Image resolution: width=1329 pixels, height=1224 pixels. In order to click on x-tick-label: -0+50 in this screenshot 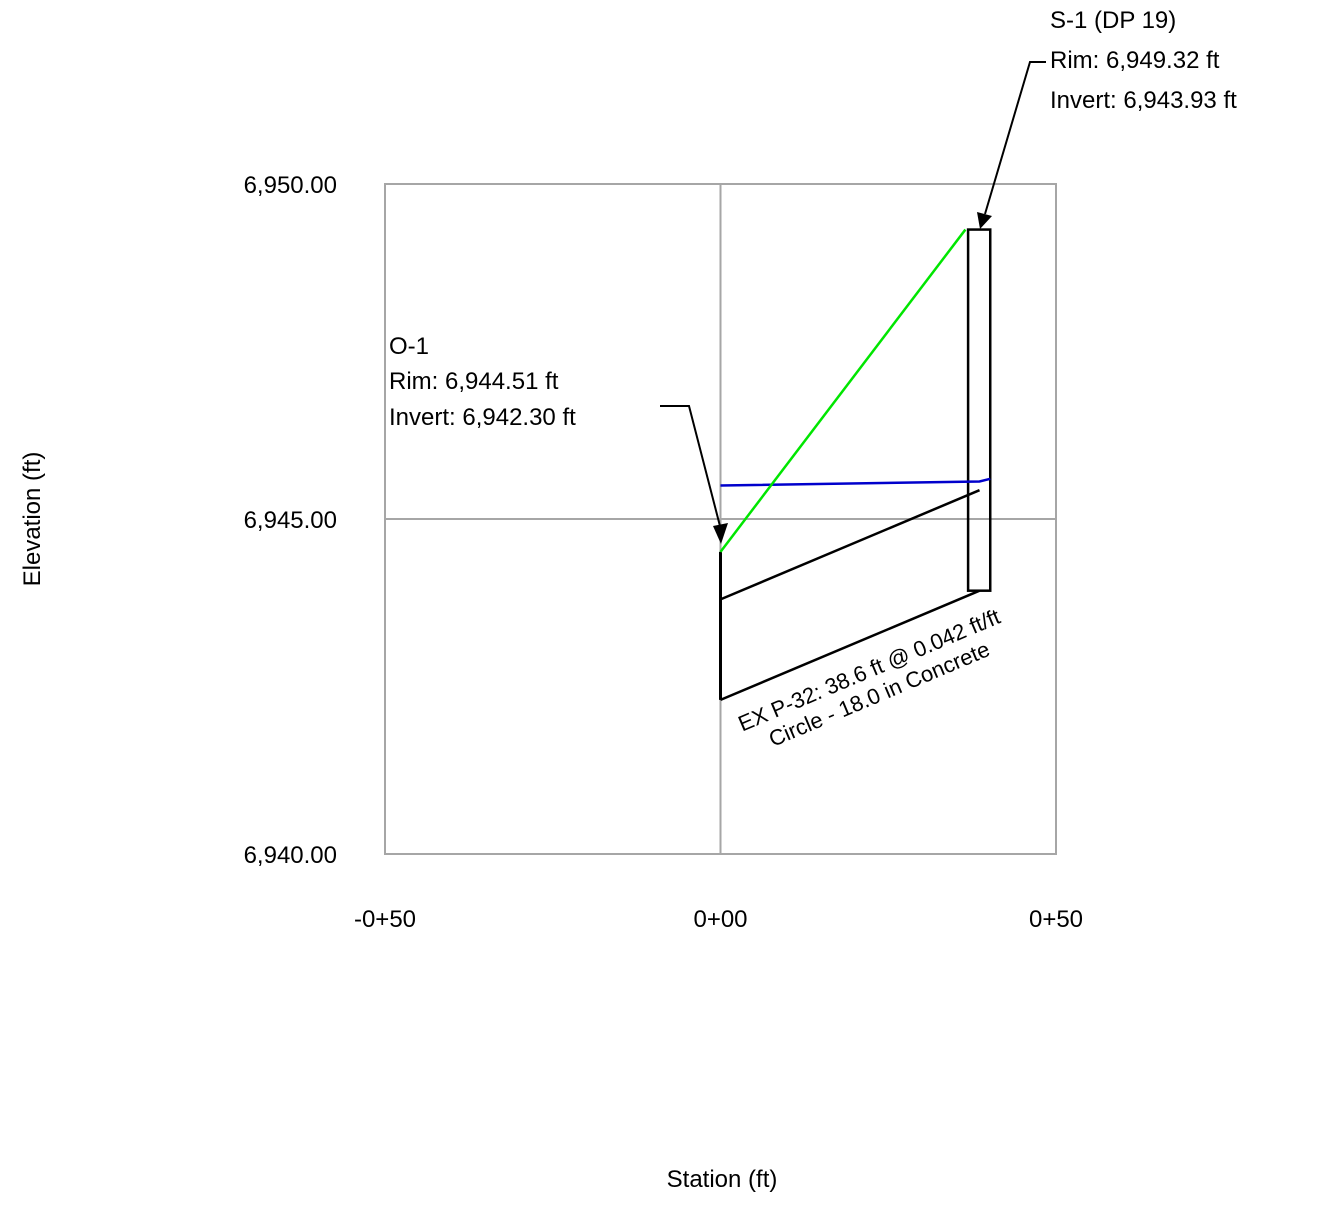, I will do `click(385, 919)`.